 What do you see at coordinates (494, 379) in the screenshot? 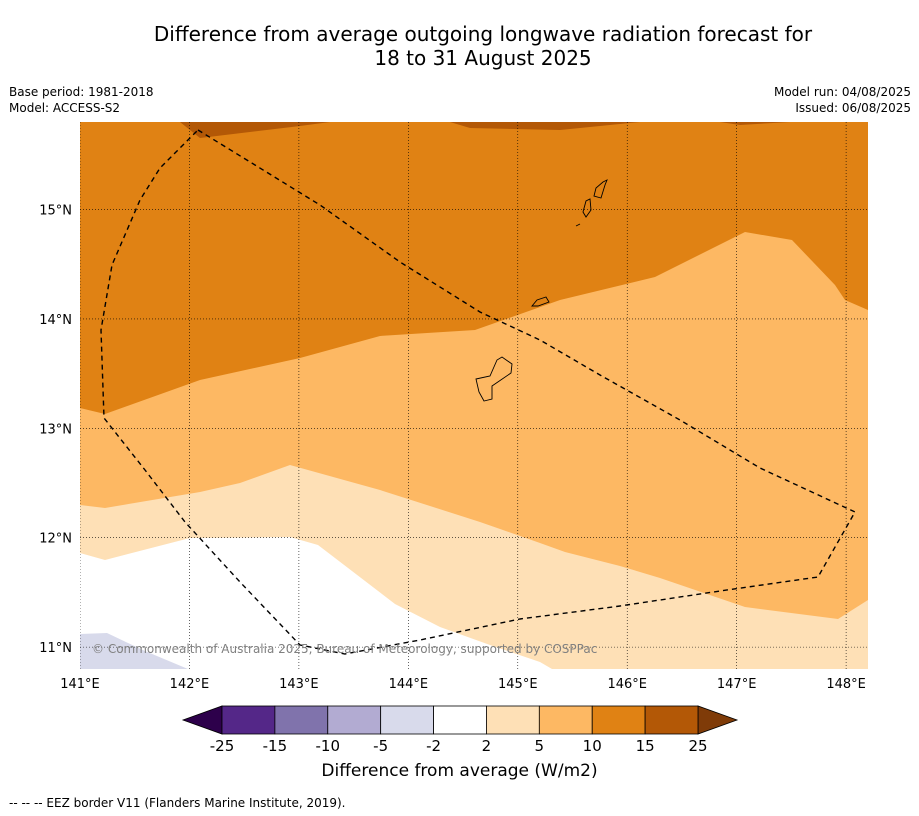
I see `island-guam` at bounding box center [494, 379].